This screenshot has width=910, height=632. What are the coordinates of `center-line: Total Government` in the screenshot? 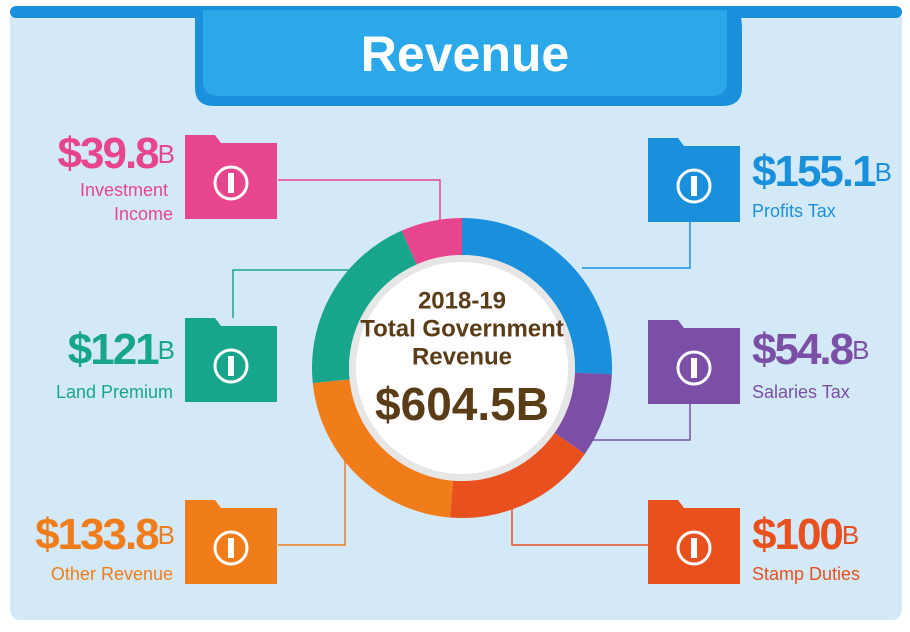 It's located at (462, 328).